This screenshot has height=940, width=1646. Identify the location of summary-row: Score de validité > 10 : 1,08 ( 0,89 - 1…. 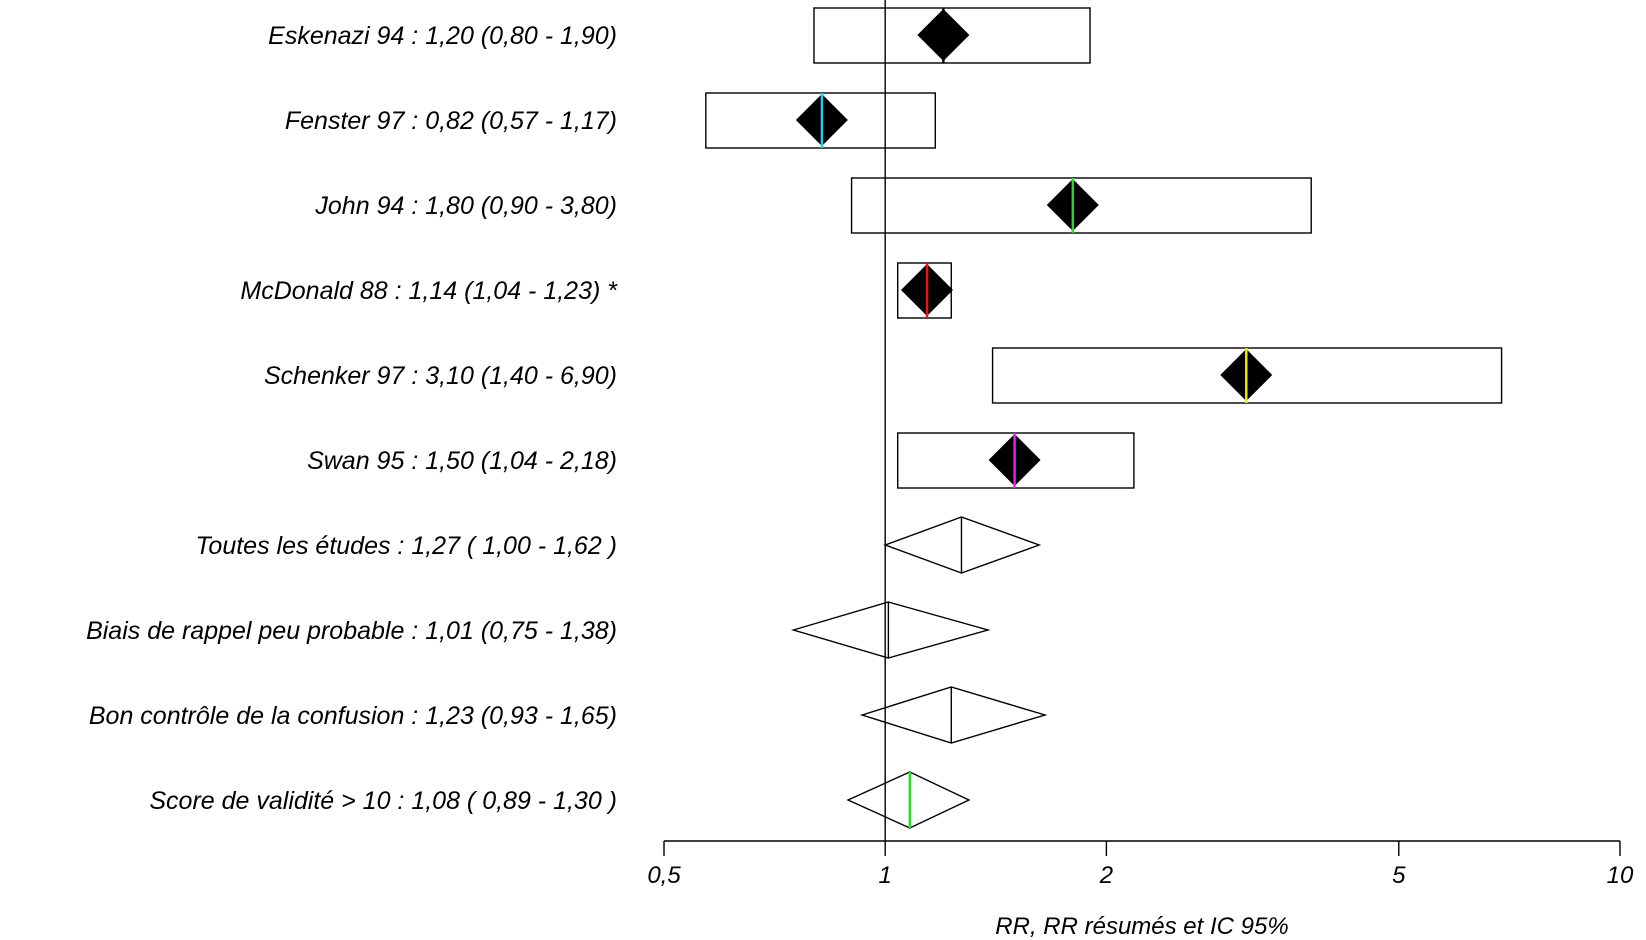
(560, 800).